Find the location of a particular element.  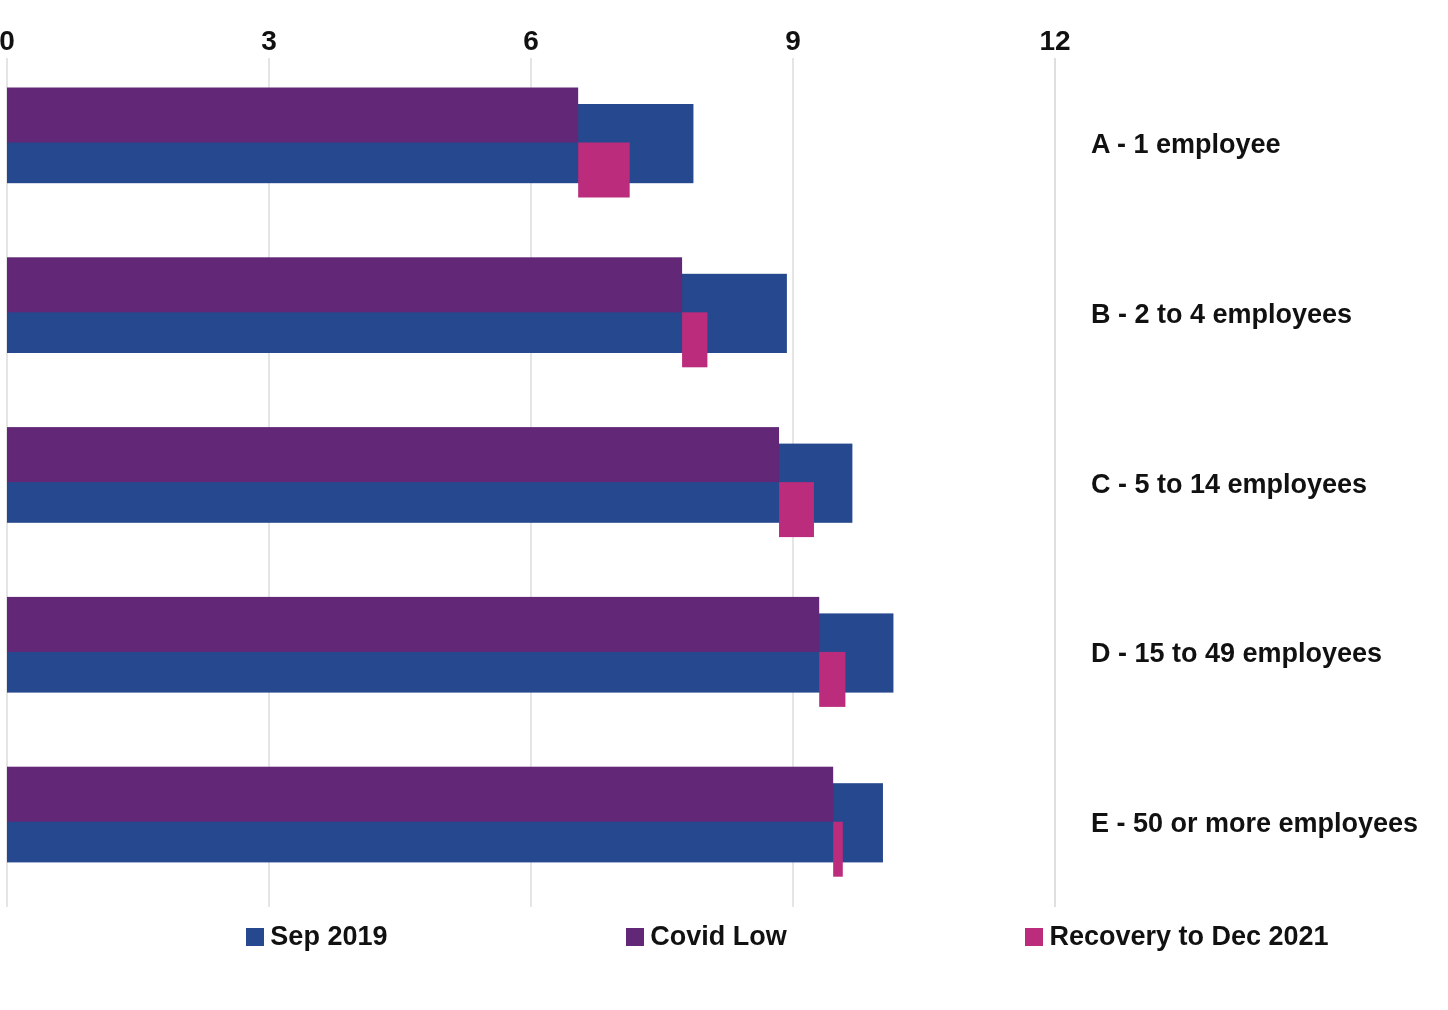

x-tick-label: 6 is located at coordinates (531, 40).